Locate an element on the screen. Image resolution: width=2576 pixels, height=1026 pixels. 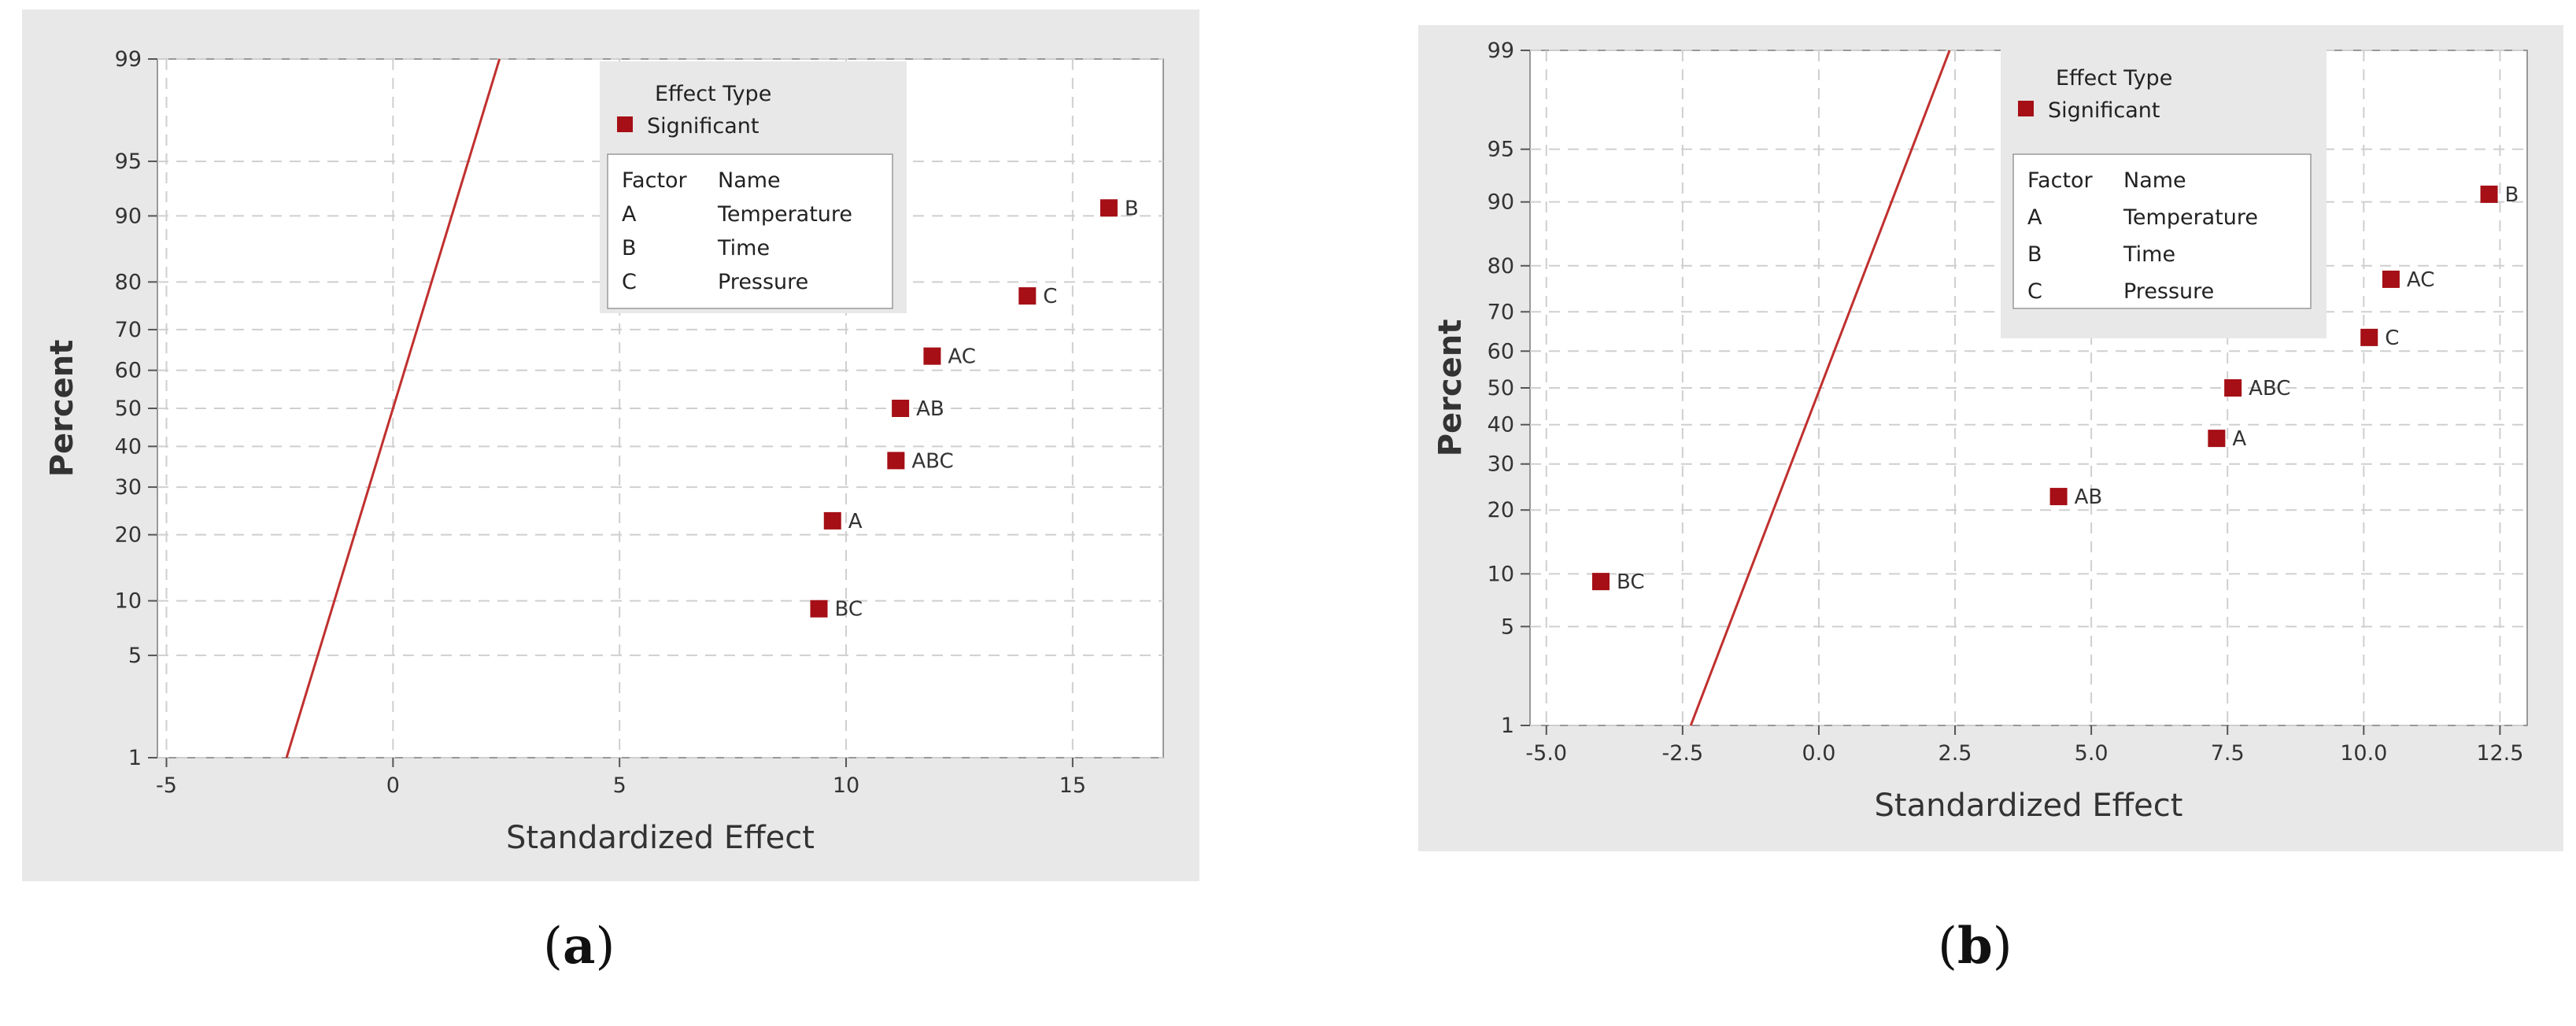
x-tick-label: 5.0 is located at coordinates (2091, 753).